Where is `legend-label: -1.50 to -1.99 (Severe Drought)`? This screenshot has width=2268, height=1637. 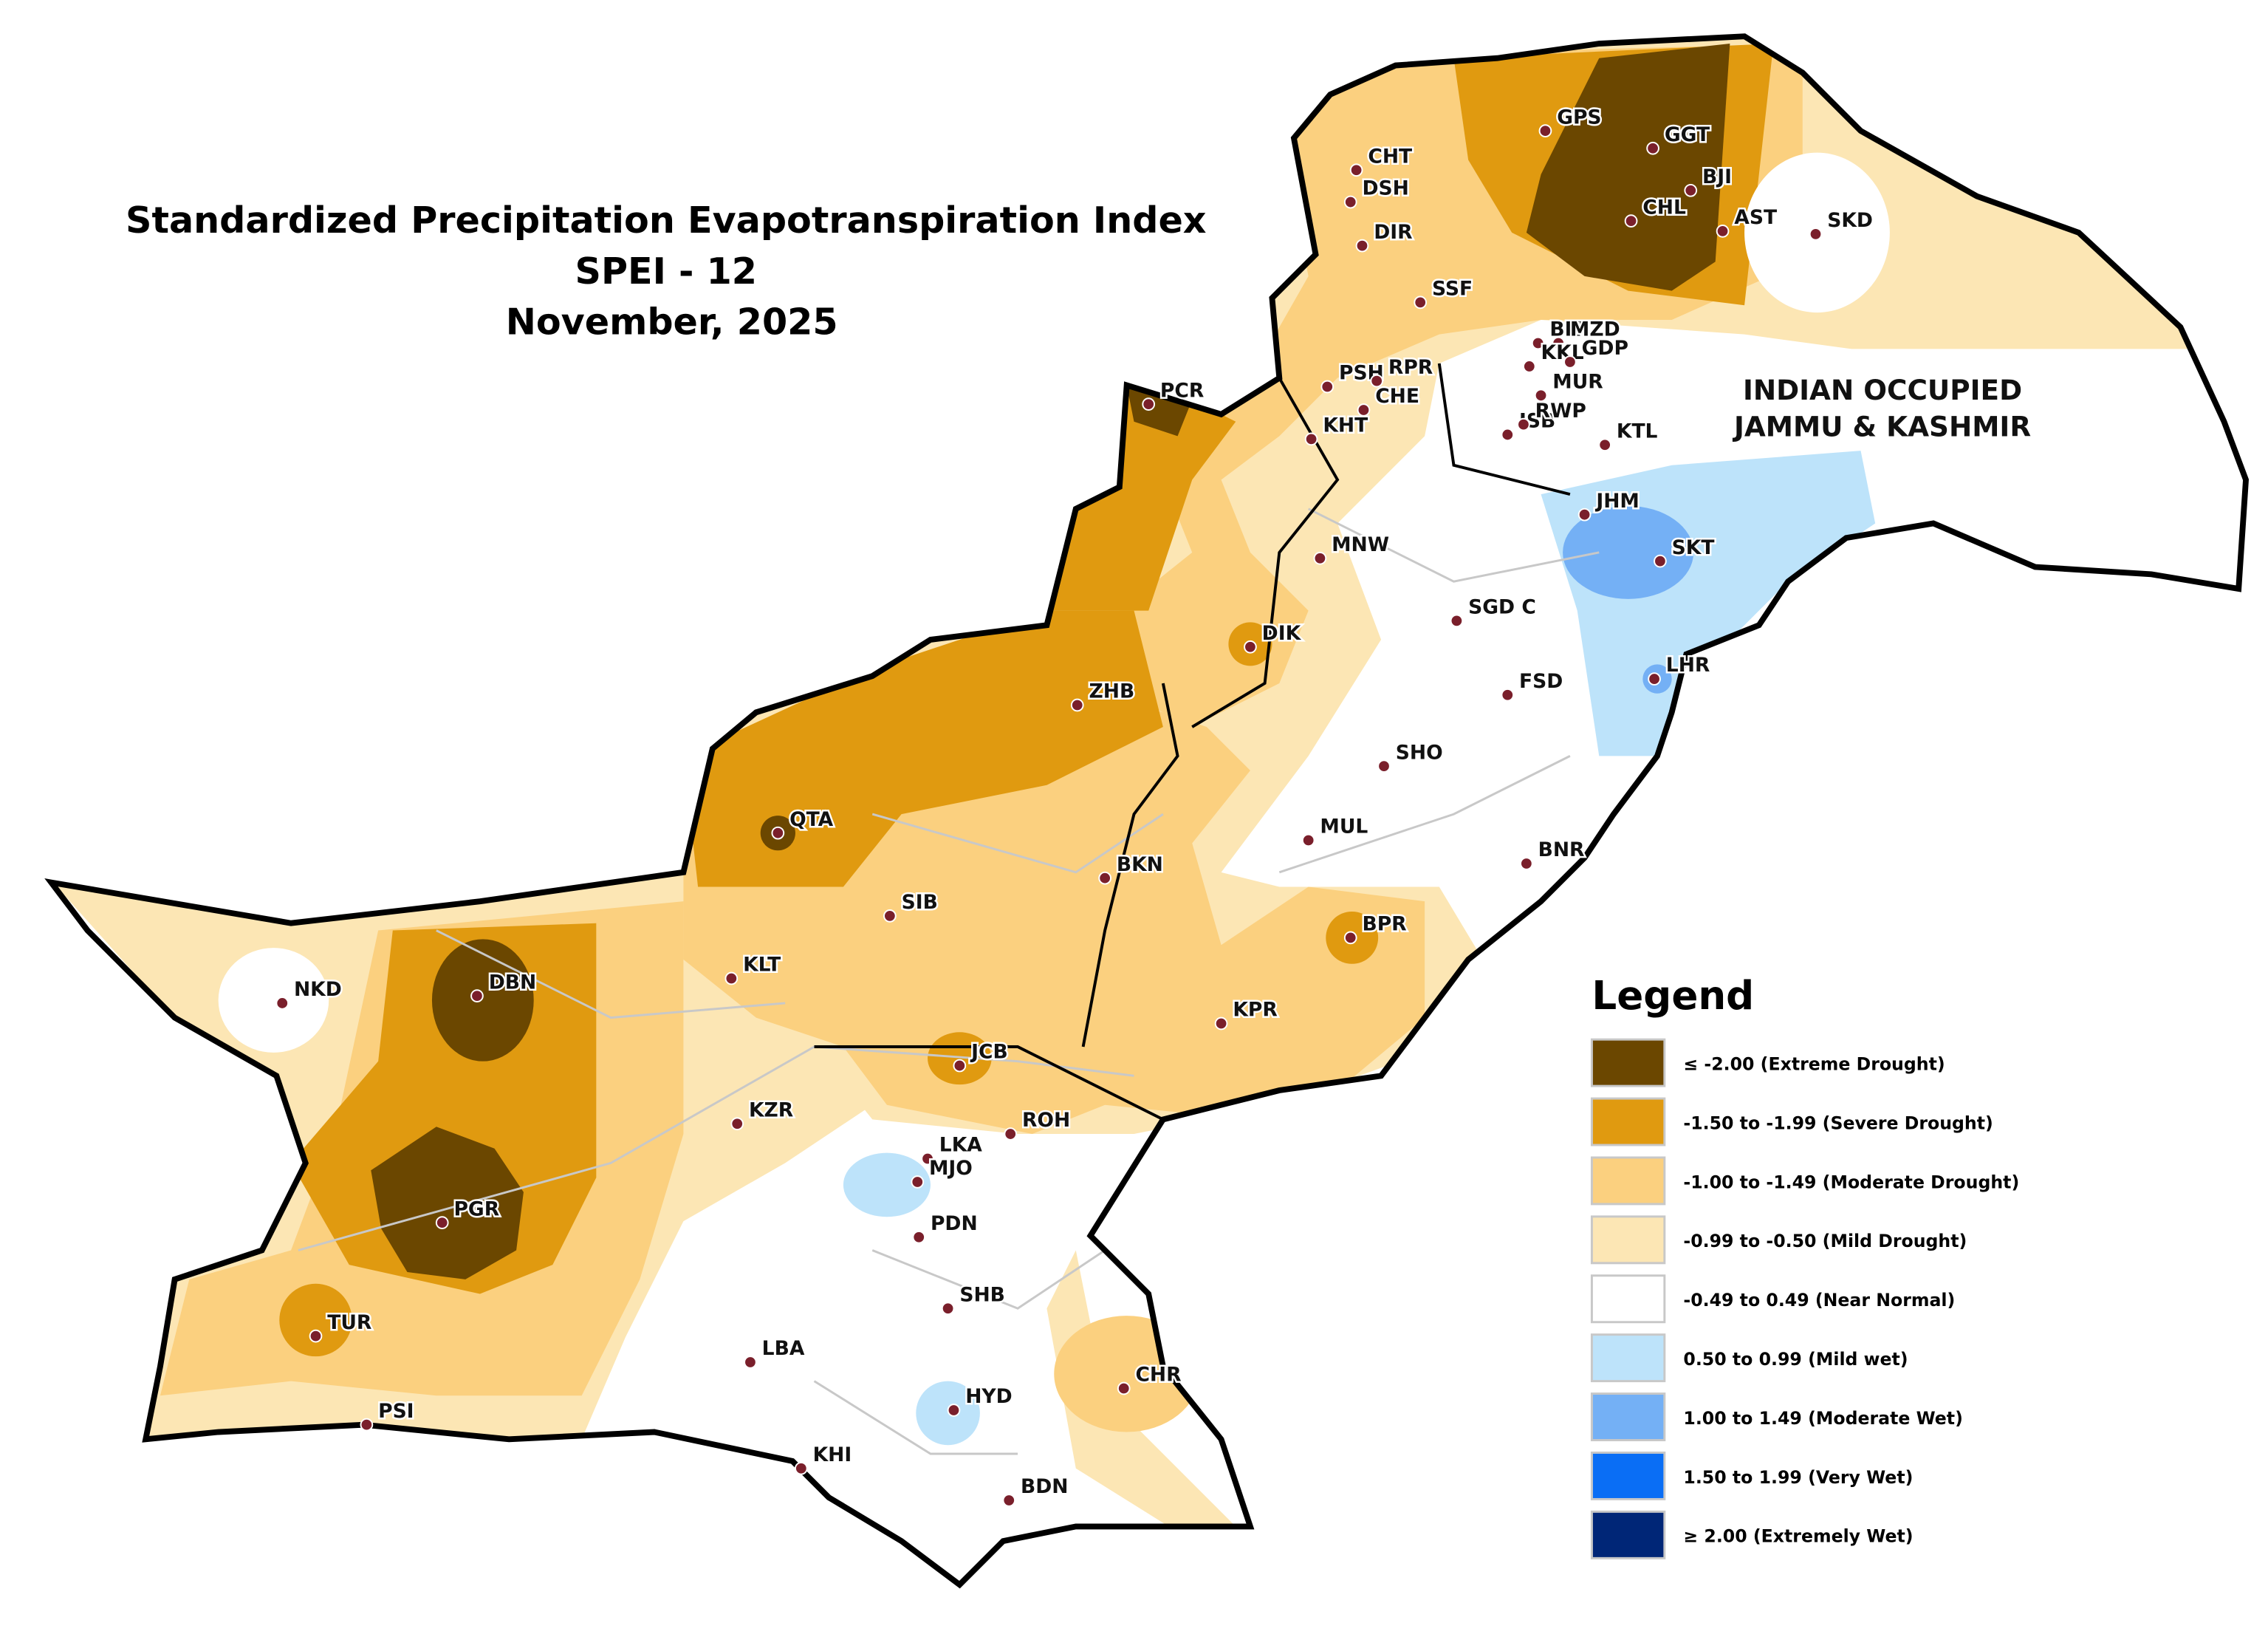 legend-label: -1.50 to -1.99 (Severe Drought) is located at coordinates (1838, 1123).